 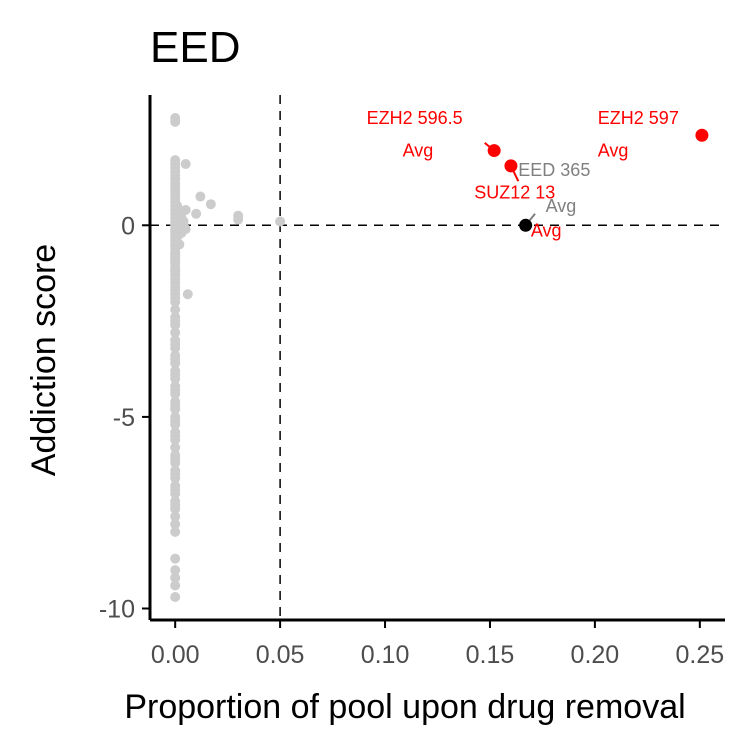 I want to click on point-label: EED 365, so click(x=554, y=170).